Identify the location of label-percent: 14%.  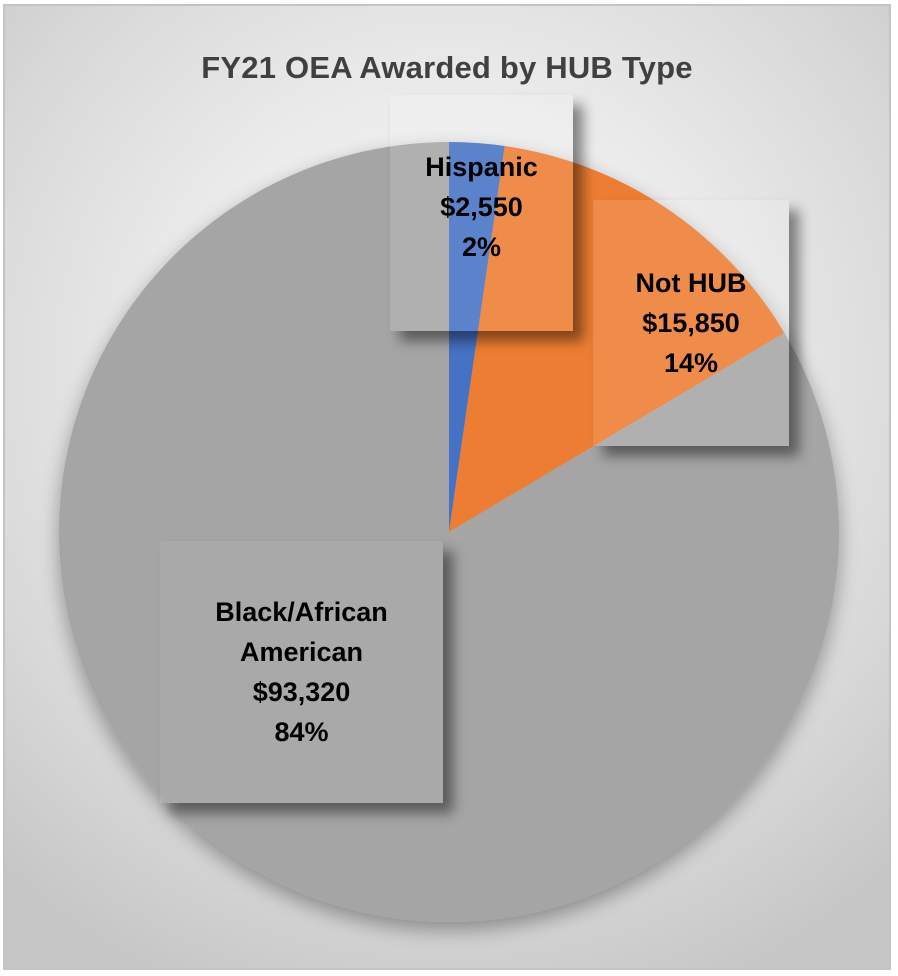
(691, 363).